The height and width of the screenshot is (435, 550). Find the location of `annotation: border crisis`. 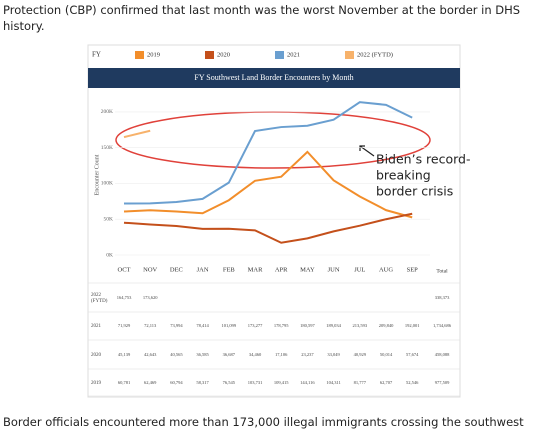

annotation: border crisis is located at coordinates (414, 191).